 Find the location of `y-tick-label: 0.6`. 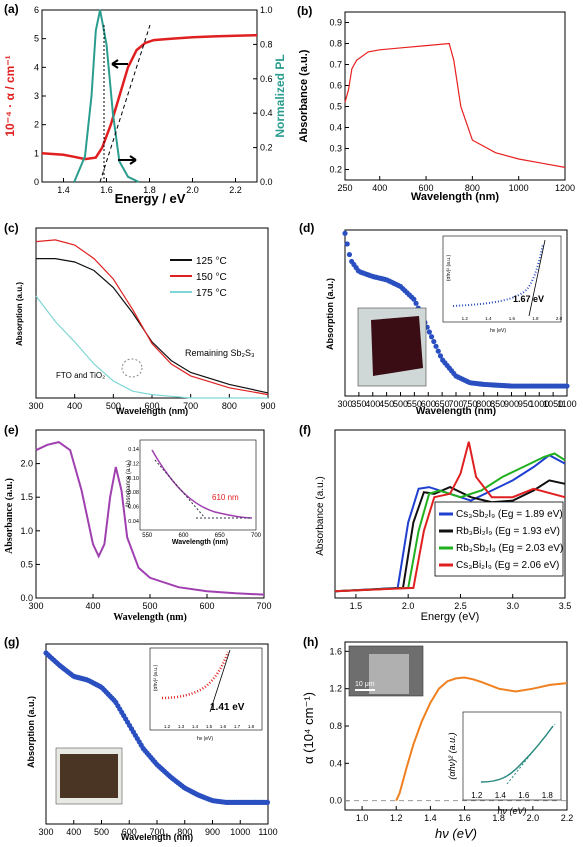

y-tick-label: 0.6 is located at coordinates (266, 79).